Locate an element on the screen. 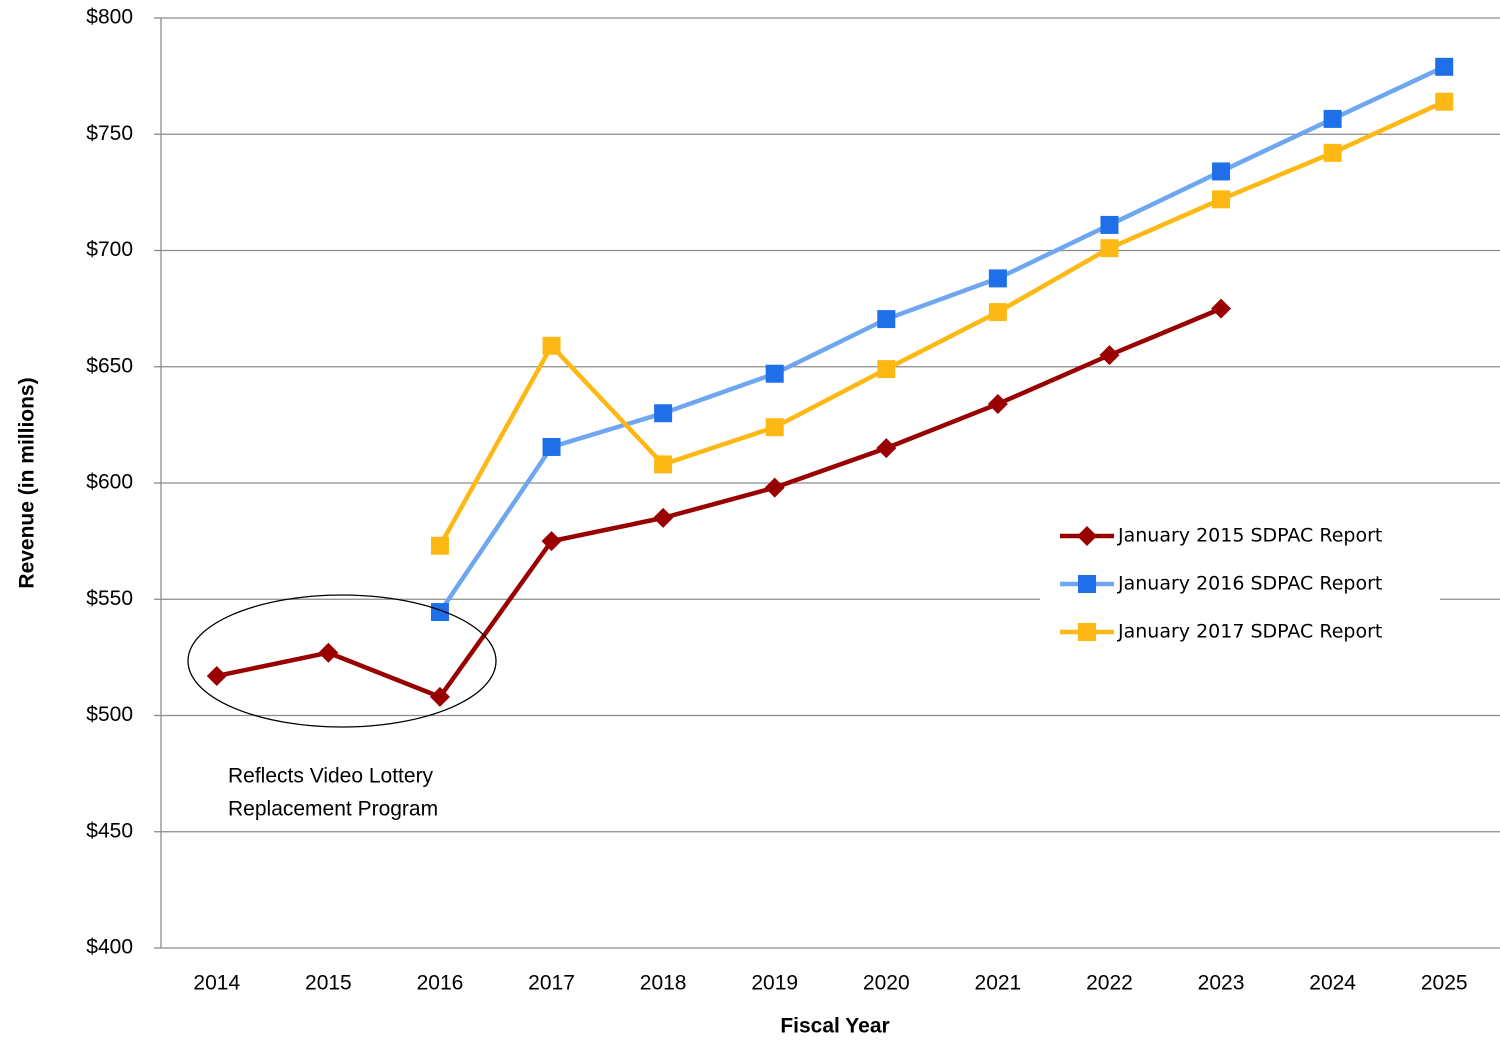 This screenshot has height=1047, width=1500. y-tick-label: $650 is located at coordinates (109, 365).